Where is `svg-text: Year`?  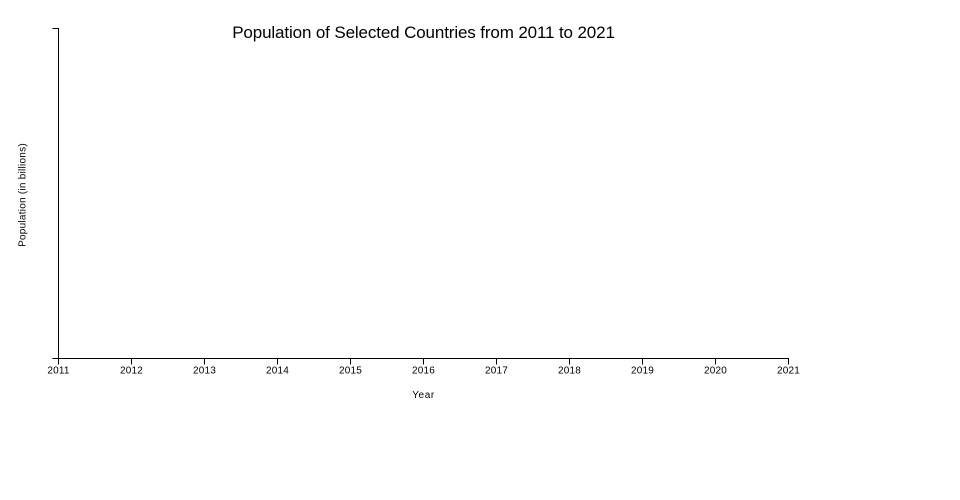 svg-text: Year is located at coordinates (423, 395).